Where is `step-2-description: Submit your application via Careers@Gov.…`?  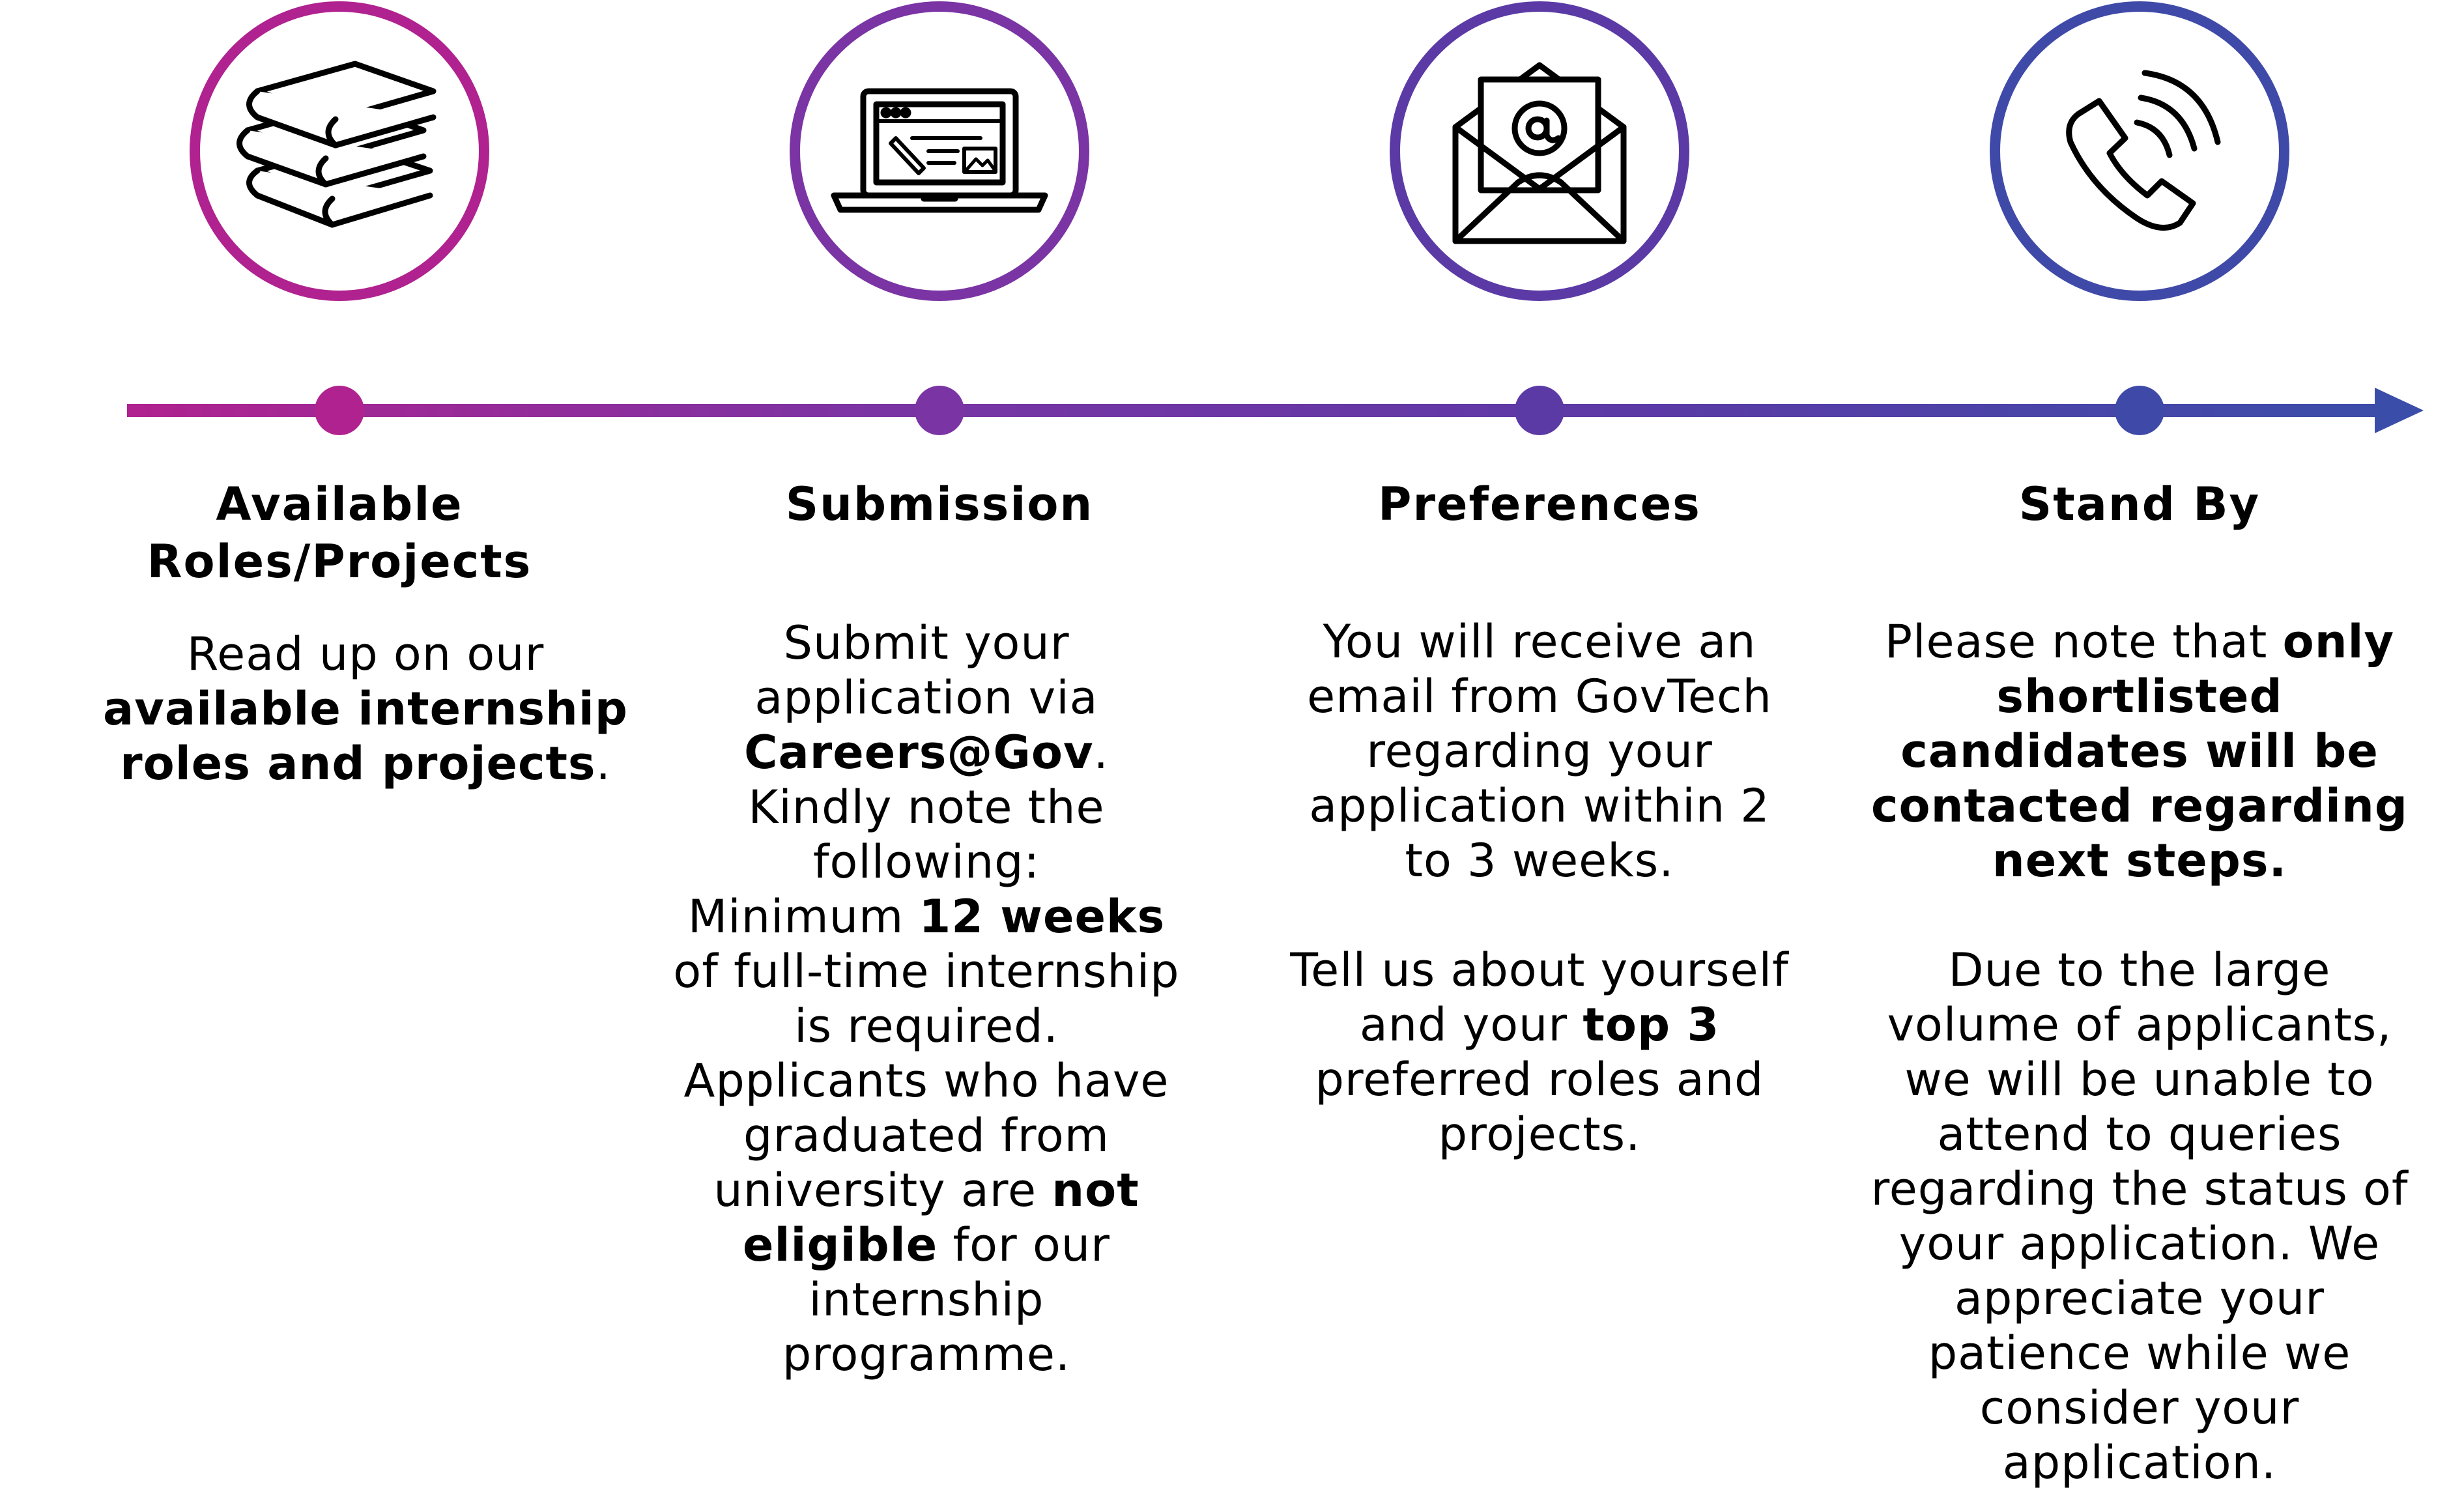 step-2-description: Submit your application via Careers@Gov.… is located at coordinates (926, 998).